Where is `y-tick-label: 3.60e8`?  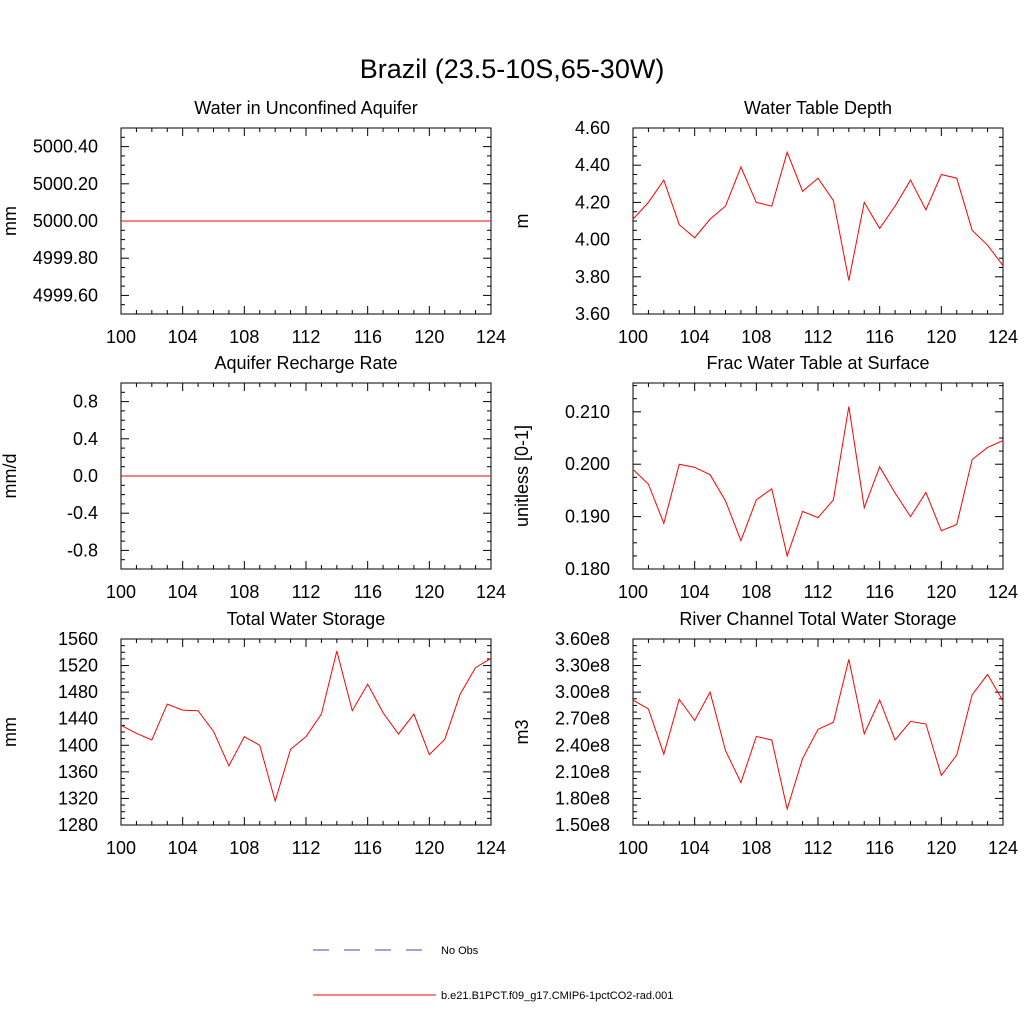
y-tick-label: 3.60e8 is located at coordinates (582, 639).